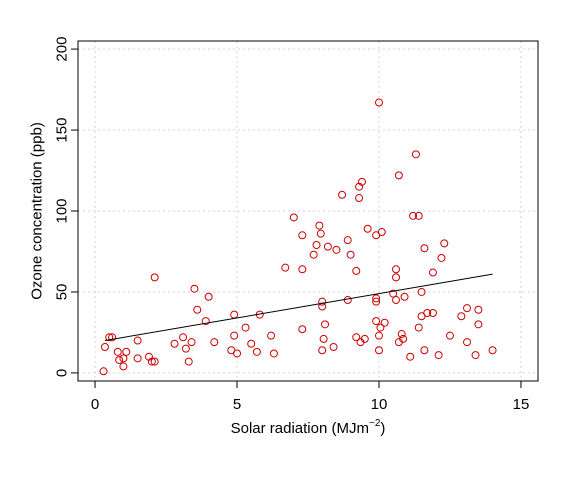  What do you see at coordinates (310, 397) in the screenshot?
I see `x-axis: 0 5 10 15` at bounding box center [310, 397].